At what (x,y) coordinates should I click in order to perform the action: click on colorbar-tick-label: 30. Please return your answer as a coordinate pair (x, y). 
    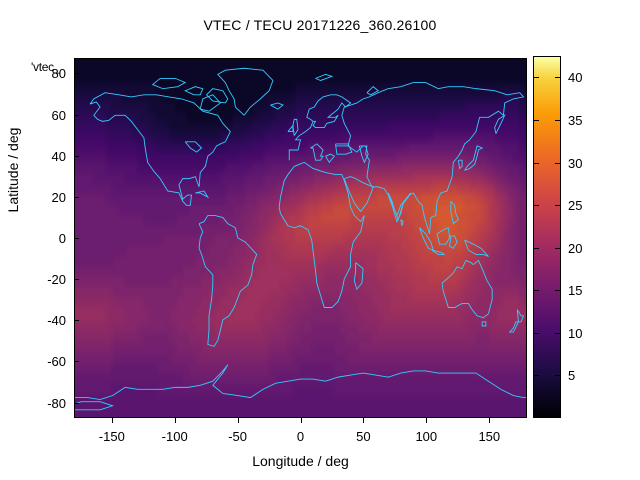
    Looking at the image, I should click on (575, 163).